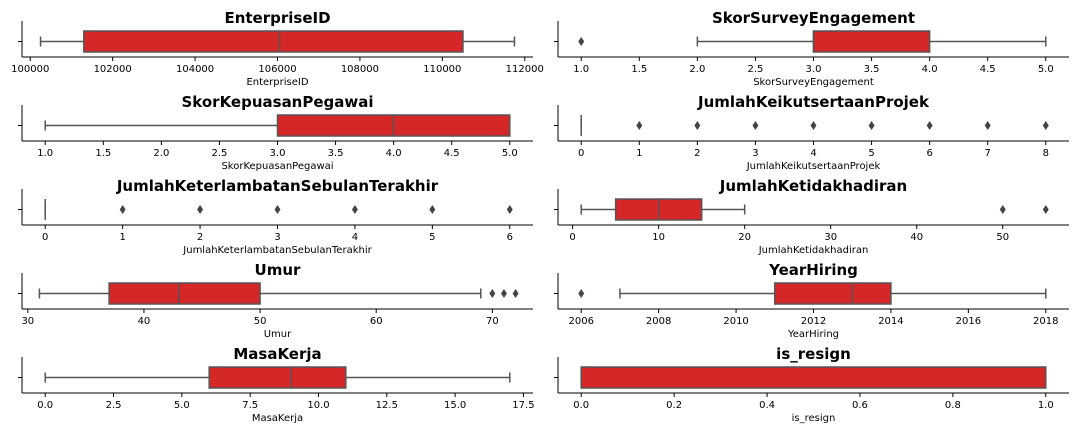 The image size is (1080, 436). What do you see at coordinates (113, 69) in the screenshot?
I see `x-tick-label: 102000` at bounding box center [113, 69].